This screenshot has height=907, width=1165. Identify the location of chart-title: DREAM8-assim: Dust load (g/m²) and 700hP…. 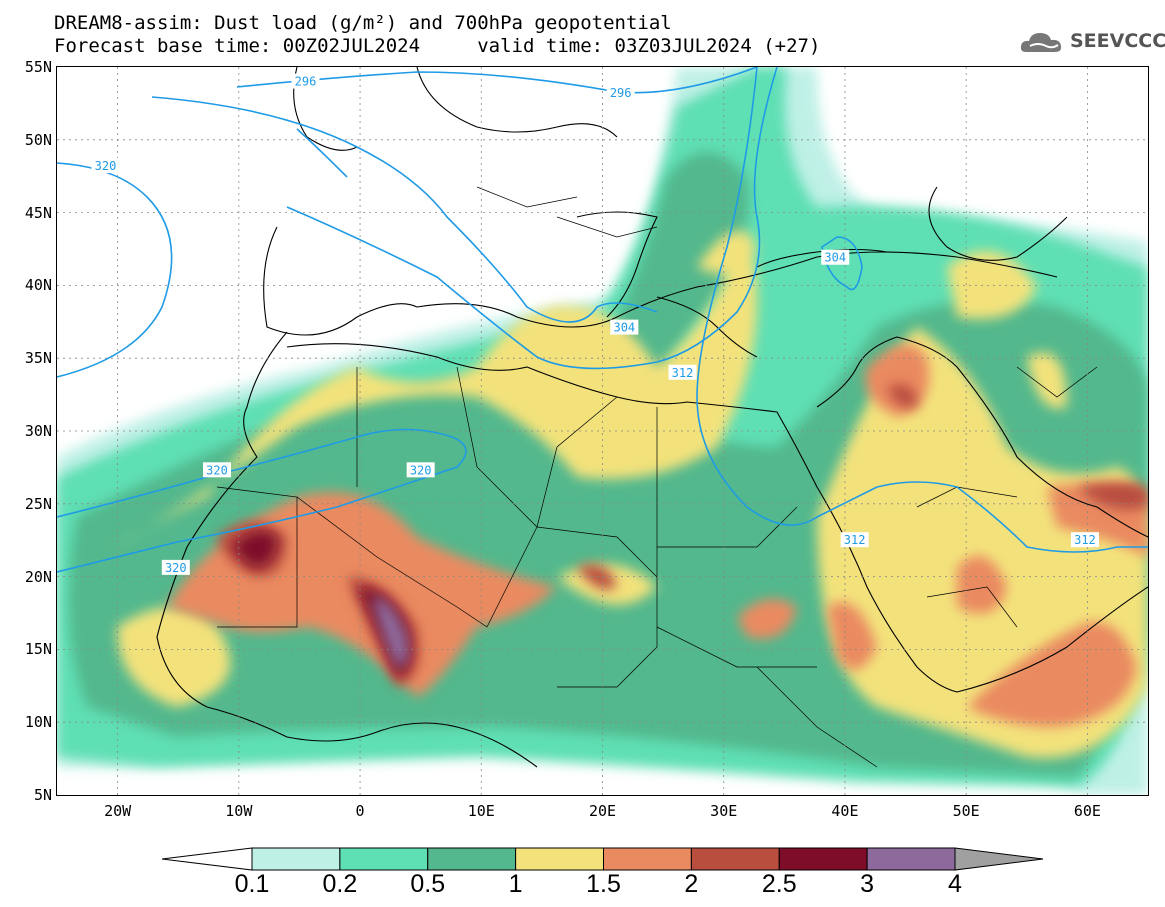
(363, 23).